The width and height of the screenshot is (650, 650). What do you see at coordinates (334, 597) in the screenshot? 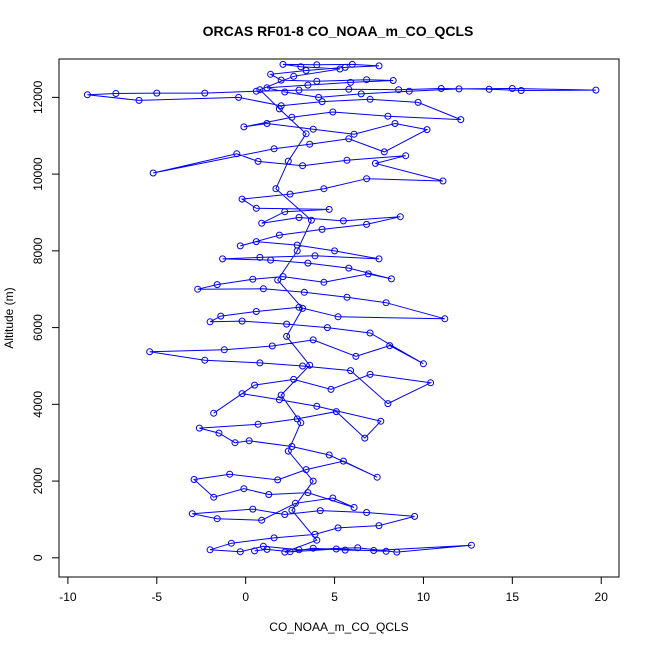
I see `x-tick-label: 5` at bounding box center [334, 597].